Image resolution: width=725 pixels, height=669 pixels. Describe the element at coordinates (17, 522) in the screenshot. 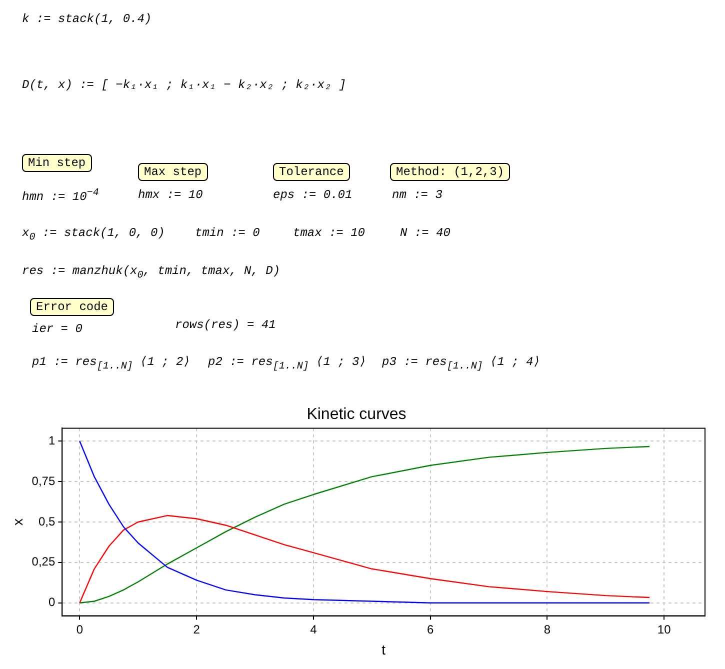

I see `y-axis-title: x` at that location.